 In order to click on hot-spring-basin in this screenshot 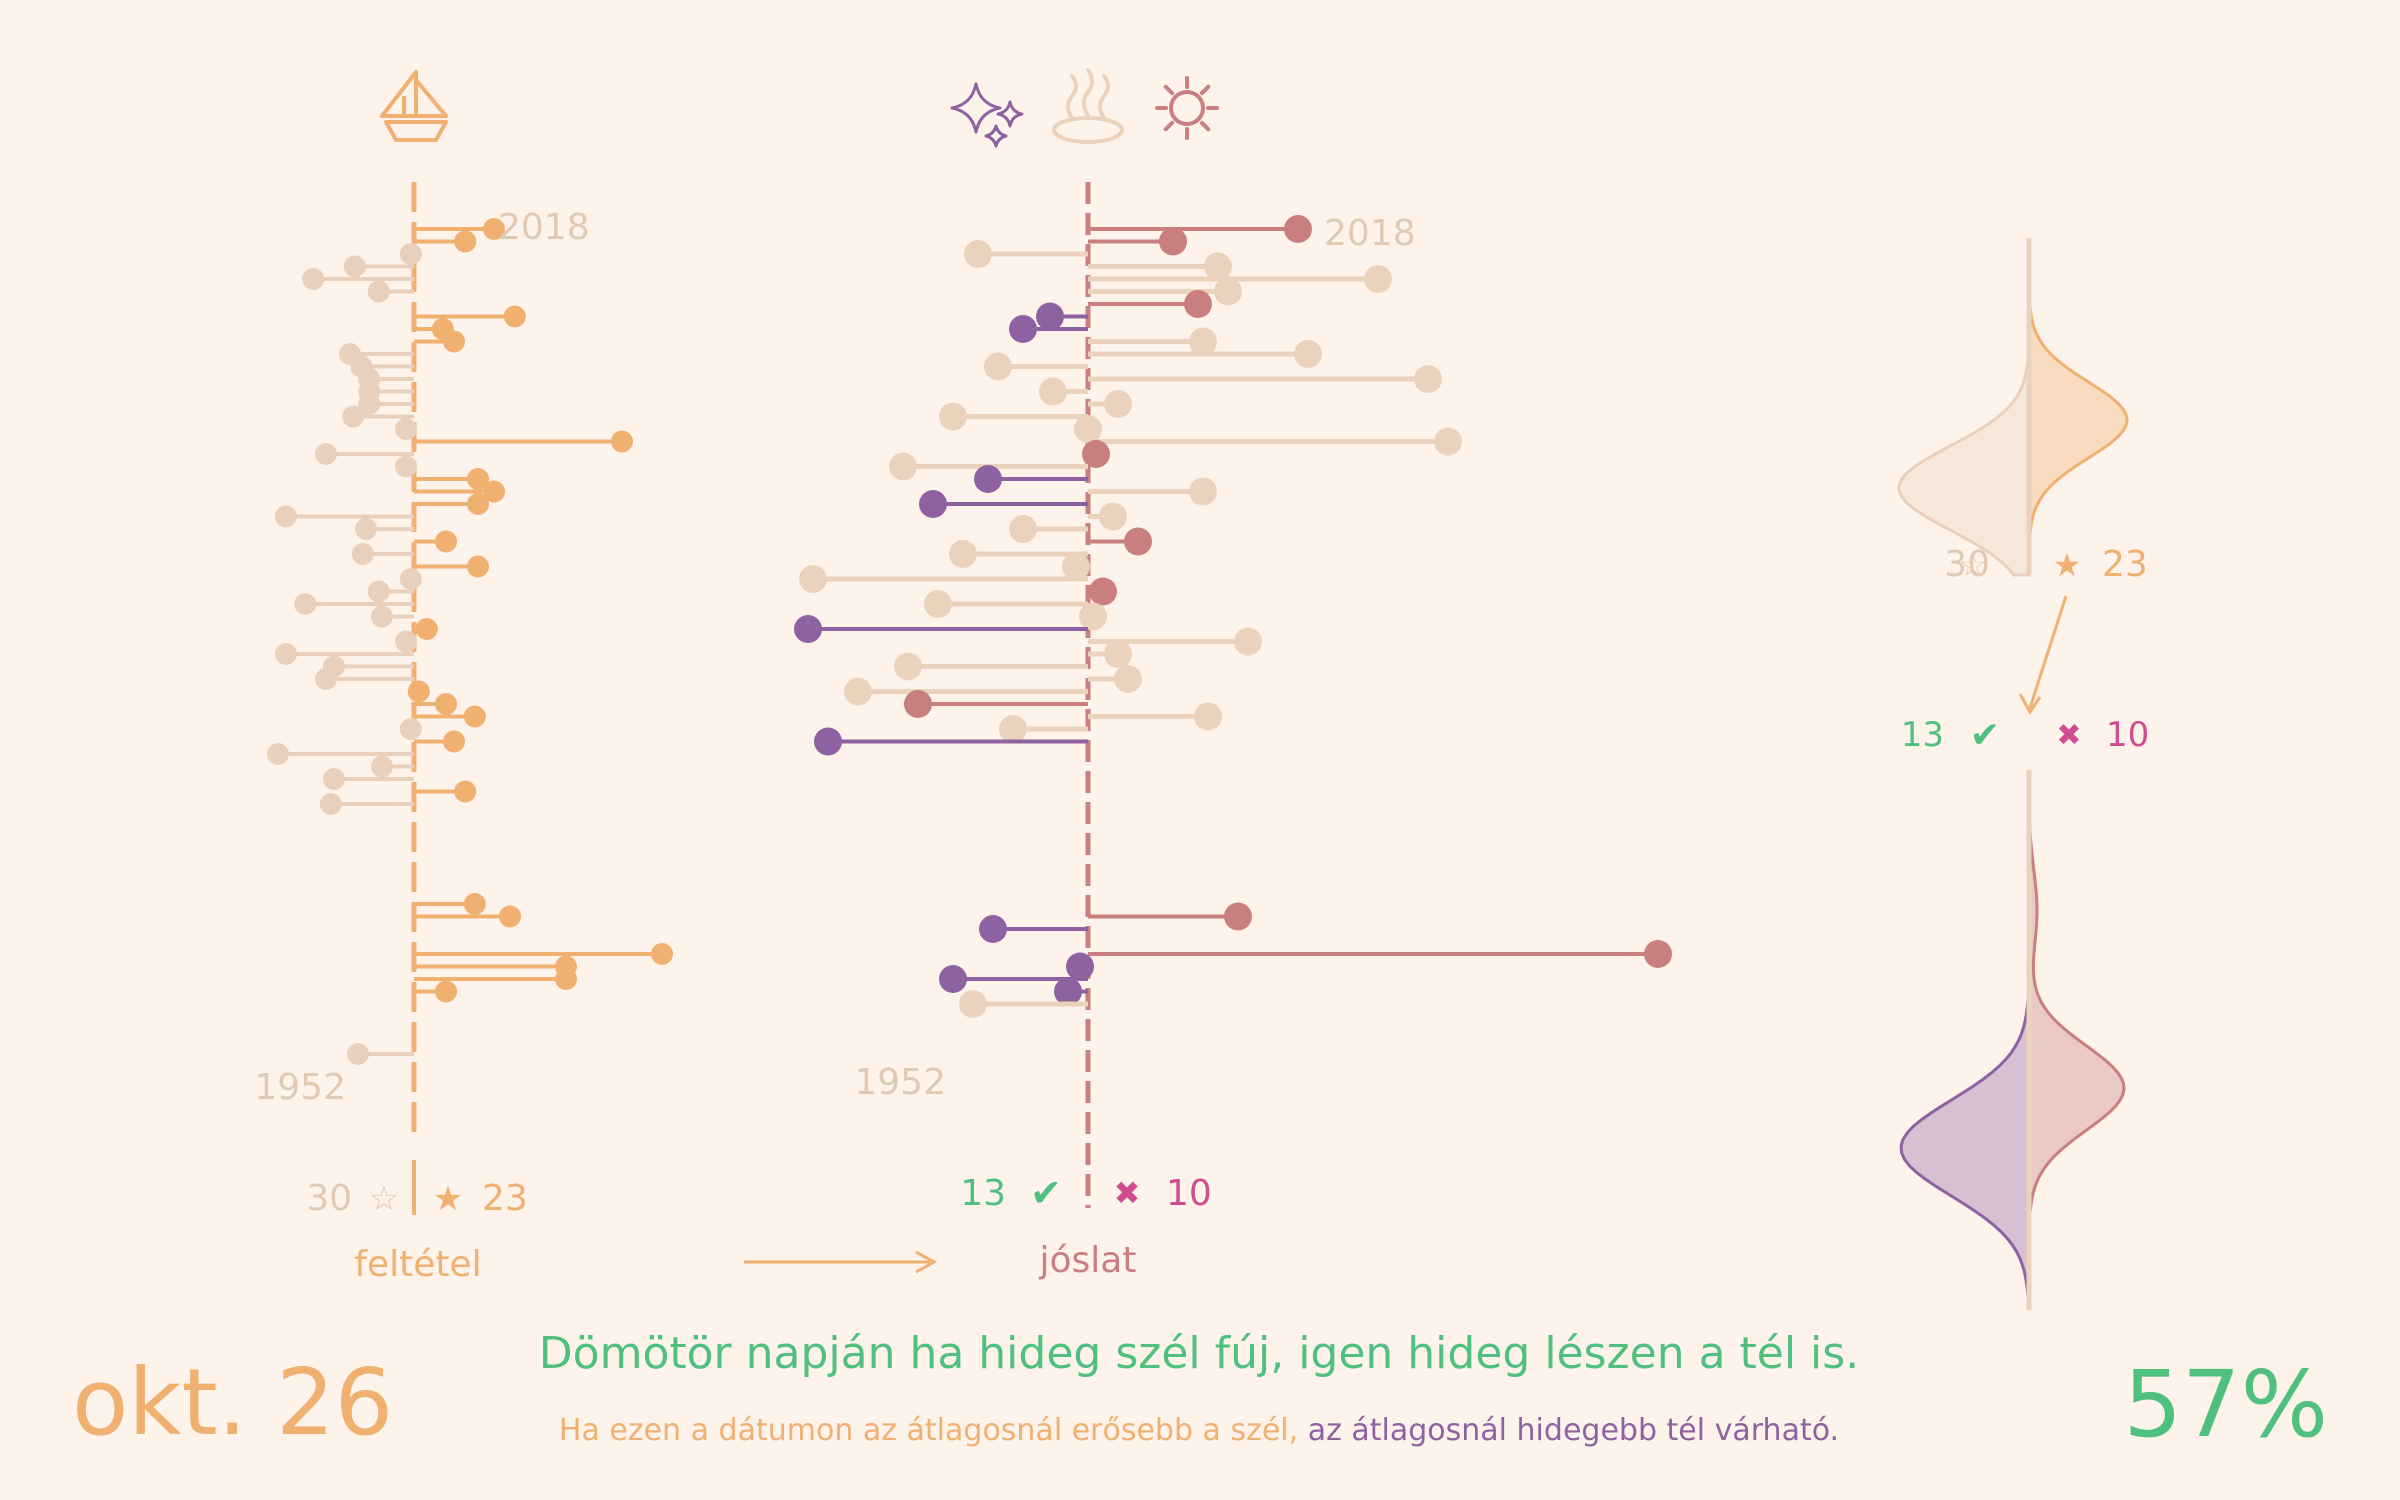, I will do `click(1088, 130)`.